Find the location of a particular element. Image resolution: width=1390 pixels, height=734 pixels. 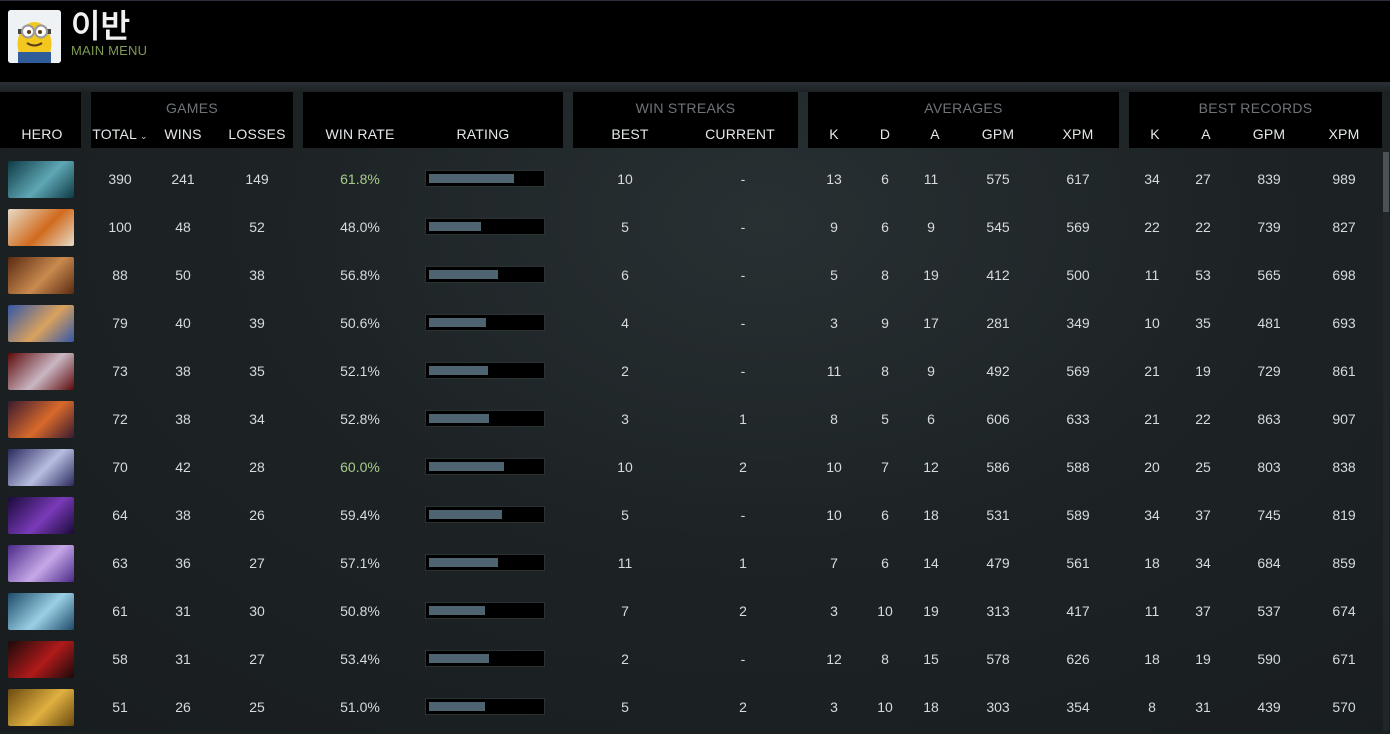

avg-gpm-cell: 531 is located at coordinates (998, 515).